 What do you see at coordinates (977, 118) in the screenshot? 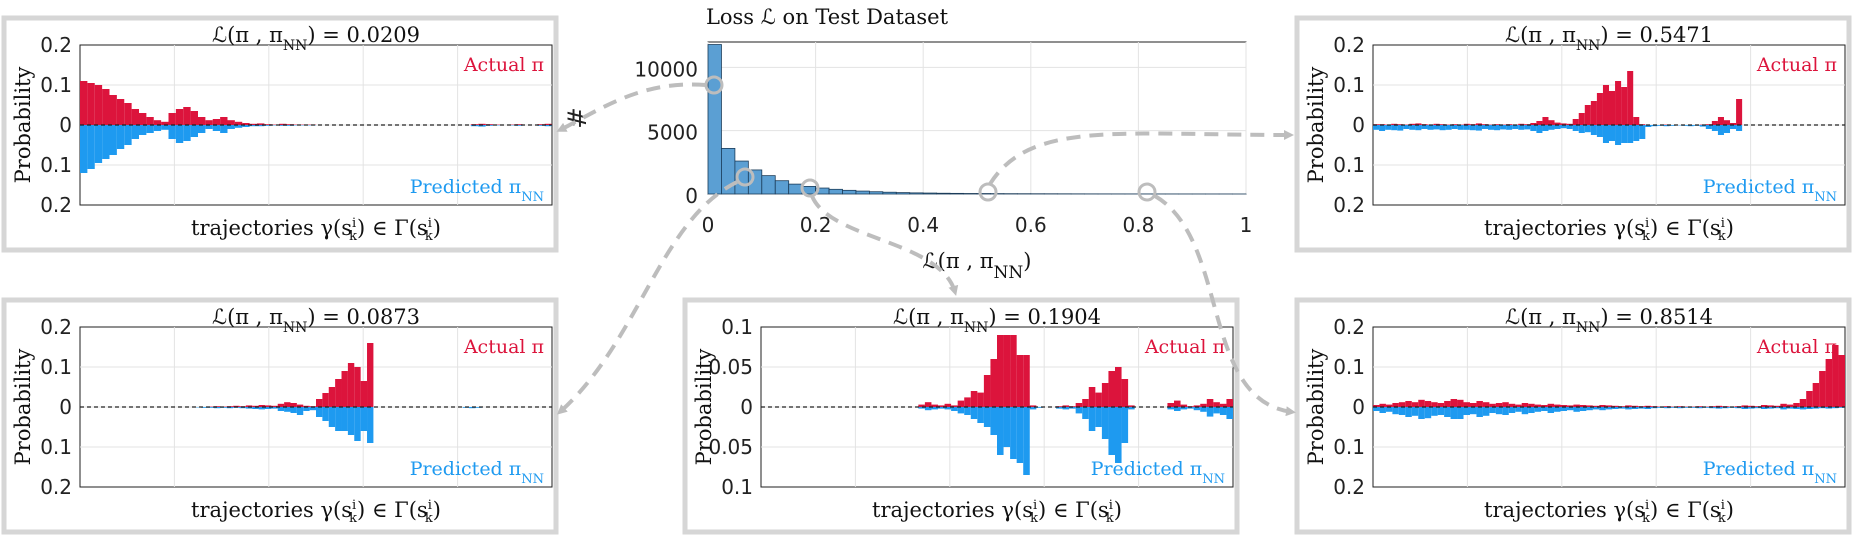
I see `histogram-plot-area` at bounding box center [977, 118].